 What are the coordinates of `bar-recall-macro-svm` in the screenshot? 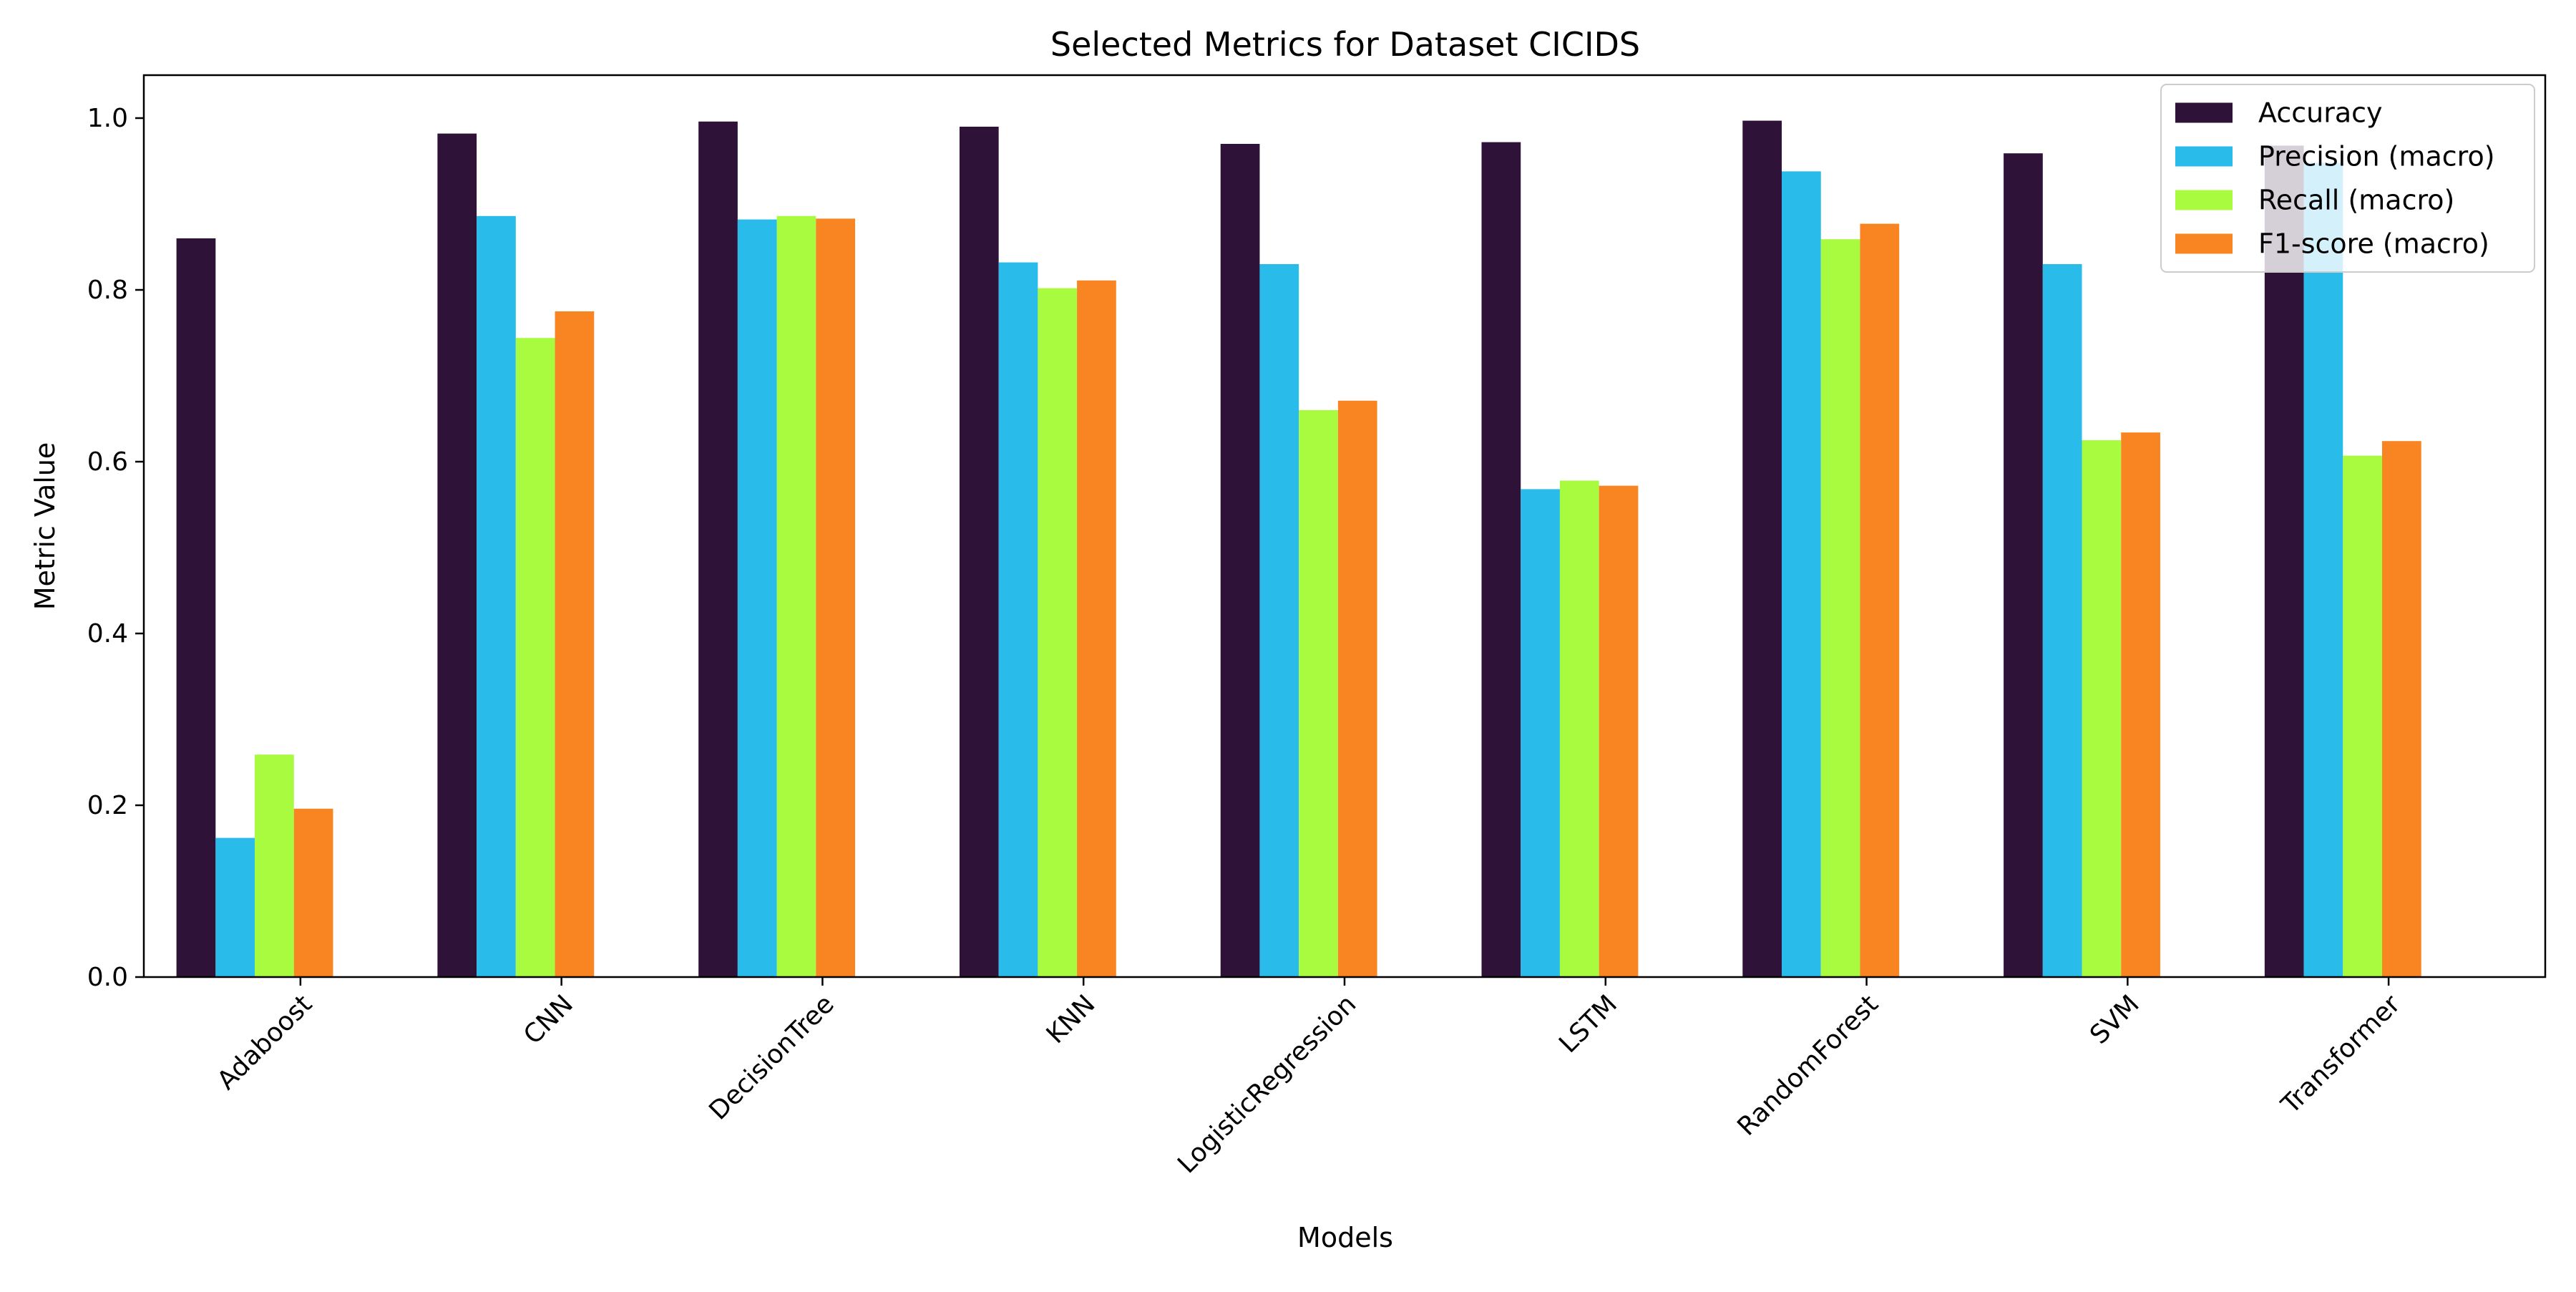 It's located at (2102, 708).